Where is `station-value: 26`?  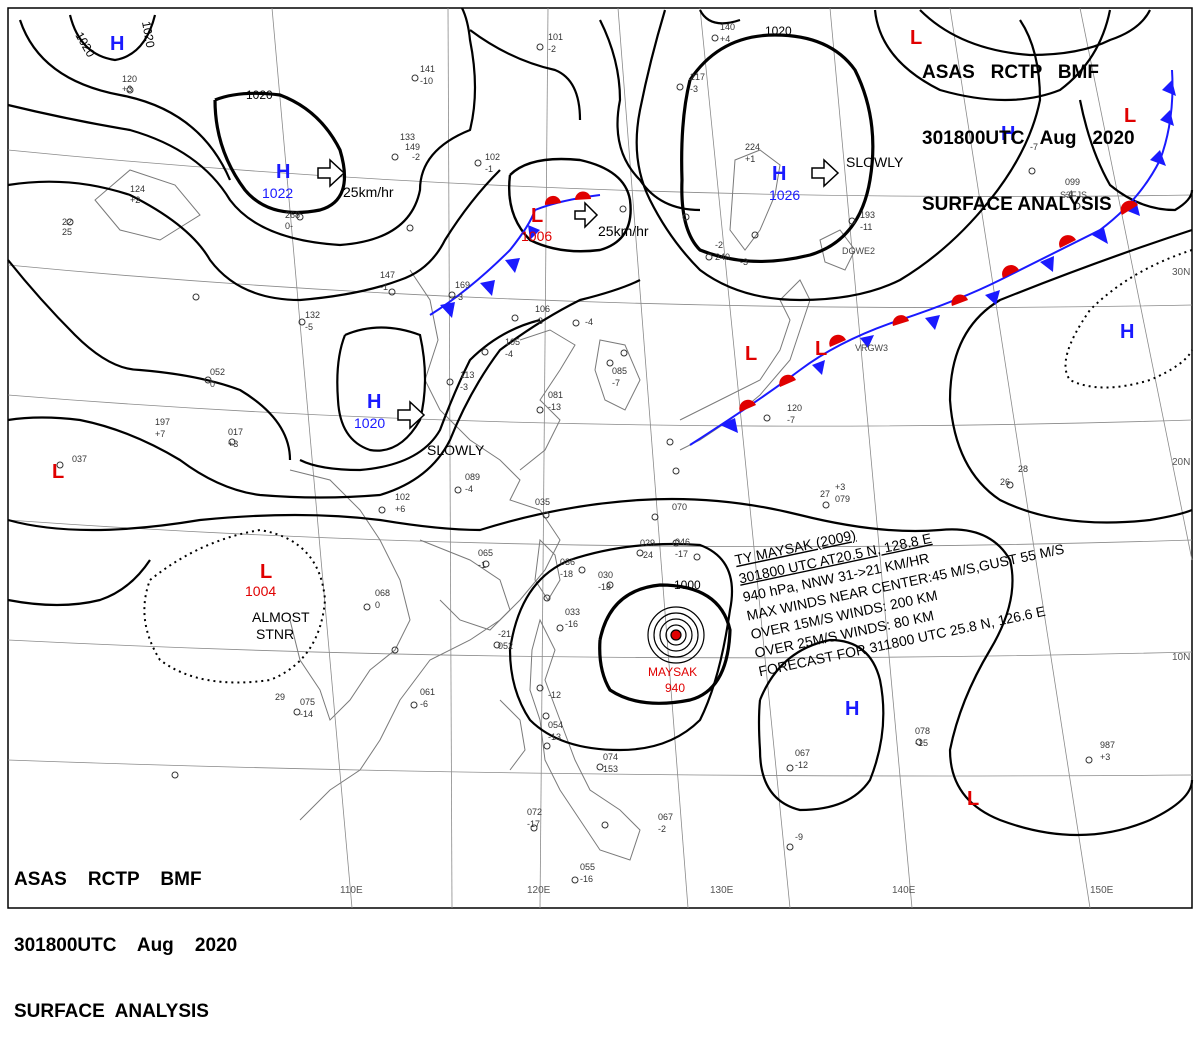 station-value: 26 is located at coordinates (1005, 482).